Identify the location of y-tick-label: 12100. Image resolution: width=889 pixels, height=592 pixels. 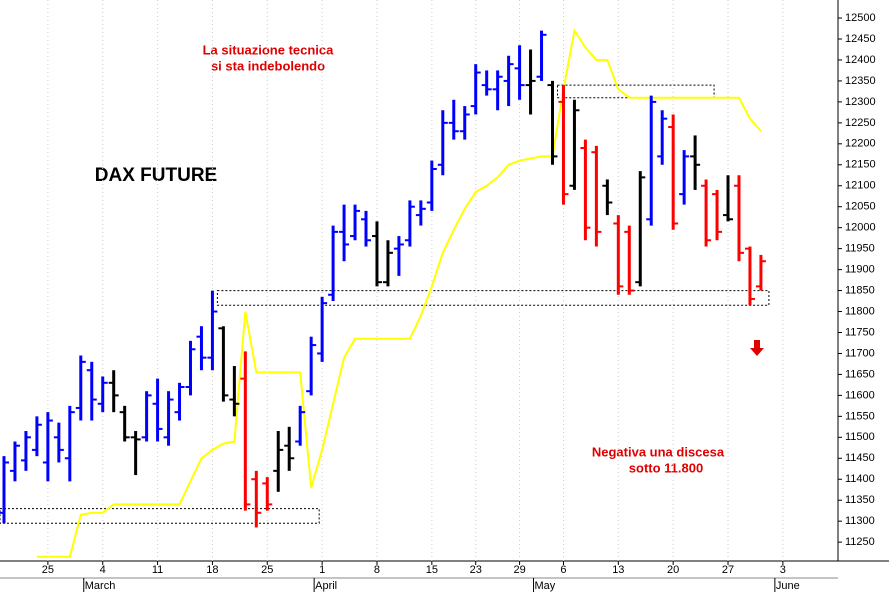
(860, 186).